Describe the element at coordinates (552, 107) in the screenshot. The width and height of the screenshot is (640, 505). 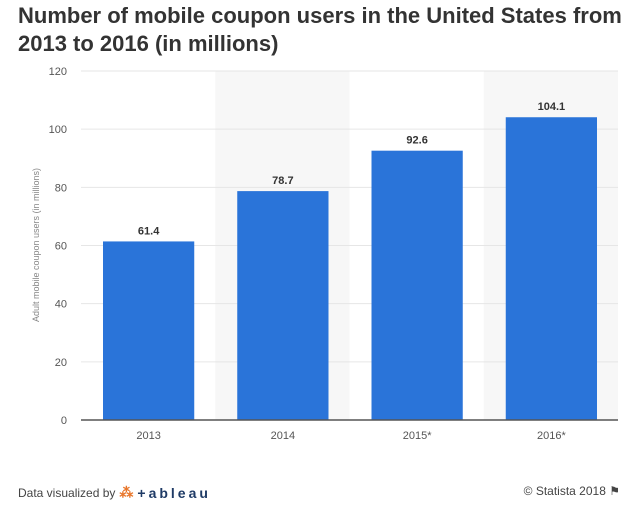
I see `data-label: 104.1` at that location.